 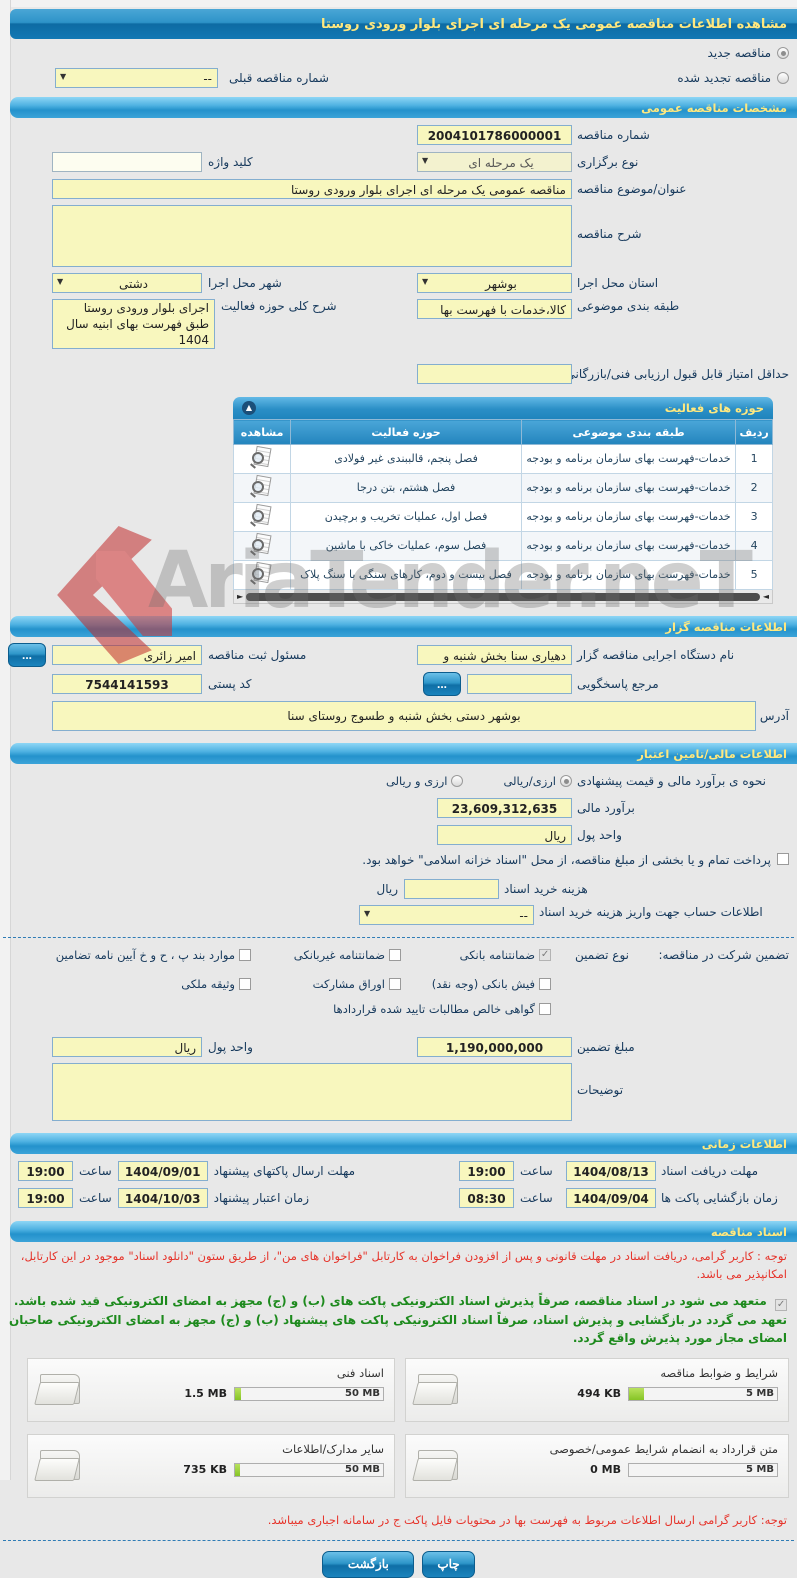 What do you see at coordinates (127, 162) in the screenshot?
I see `keyword-input` at bounding box center [127, 162].